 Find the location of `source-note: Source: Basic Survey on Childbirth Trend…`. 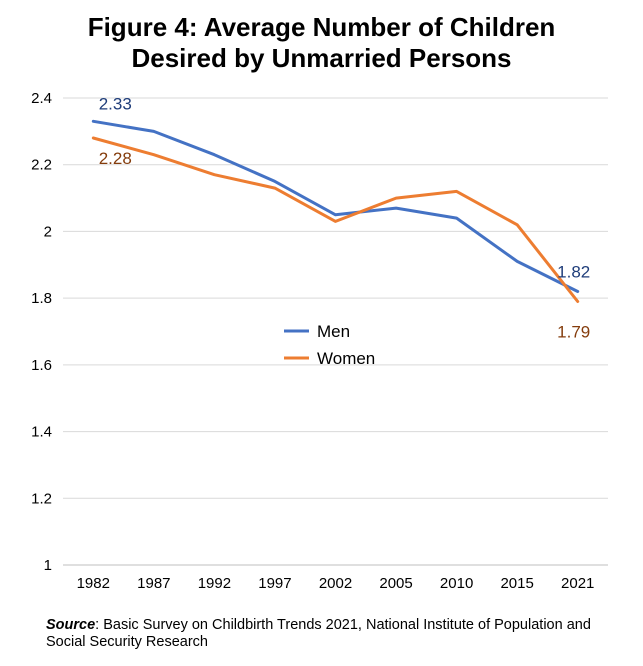

source-note: Source: Basic Survey on Childbirth Trend… is located at coordinates (336, 634).